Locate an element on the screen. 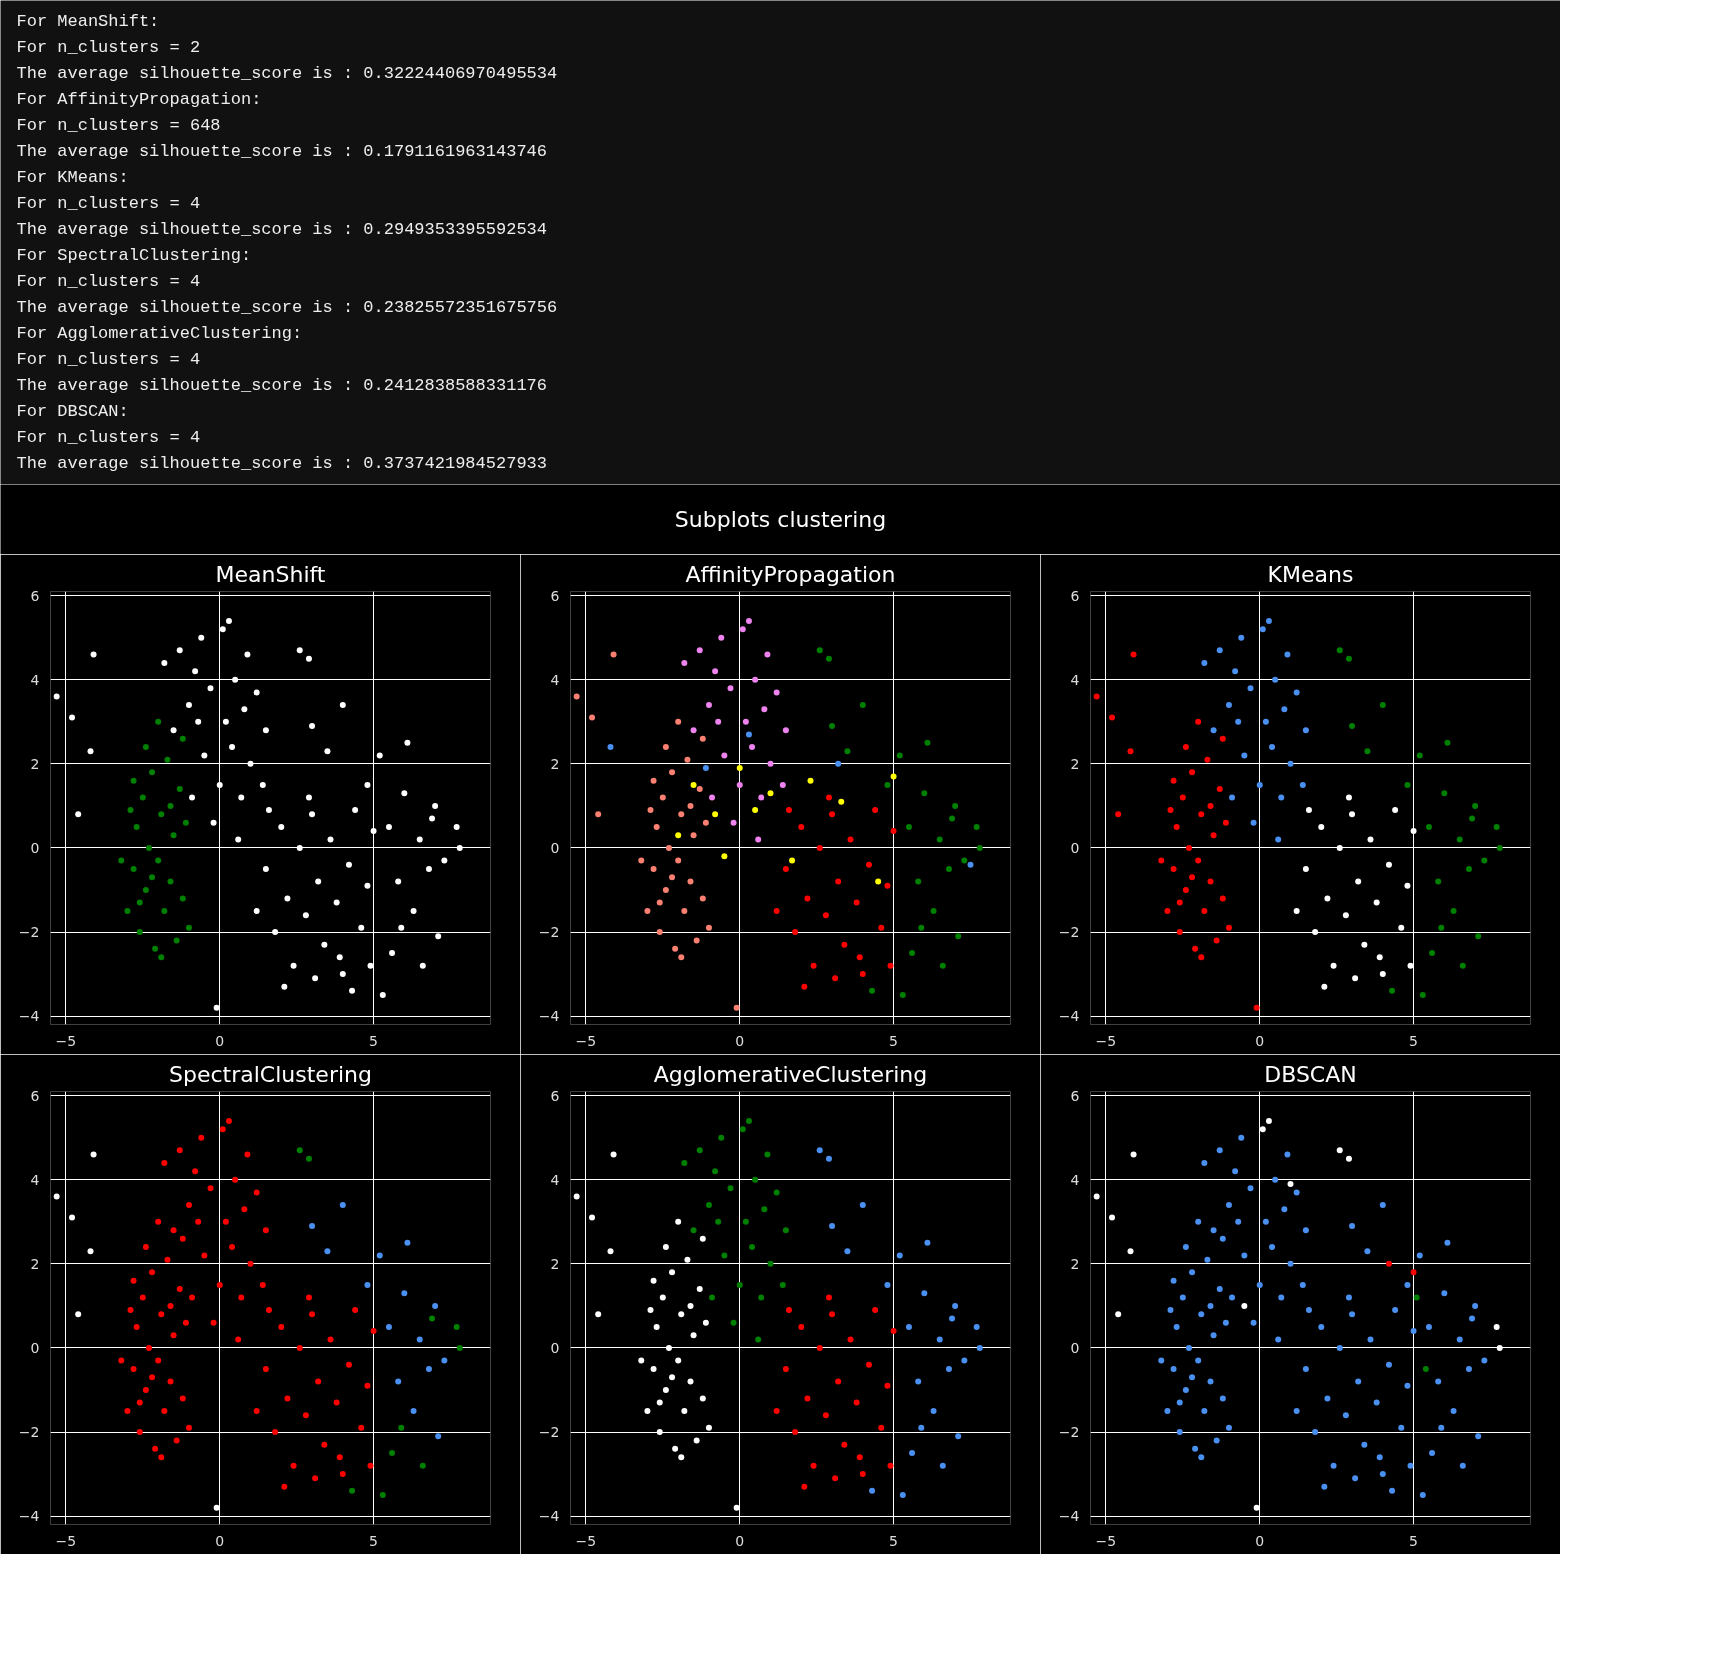 The width and height of the screenshot is (1713, 1660). y-tick-label: 0 is located at coordinates (555, 847).